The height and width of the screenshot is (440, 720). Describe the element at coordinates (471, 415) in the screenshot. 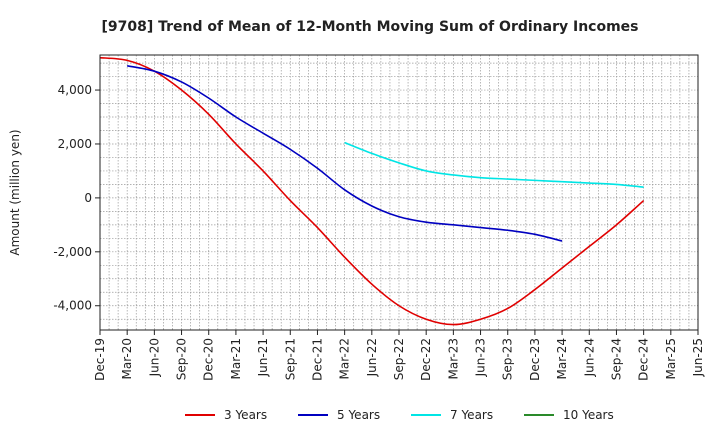

I see `legend-label-7-years: 7 Years` at that location.